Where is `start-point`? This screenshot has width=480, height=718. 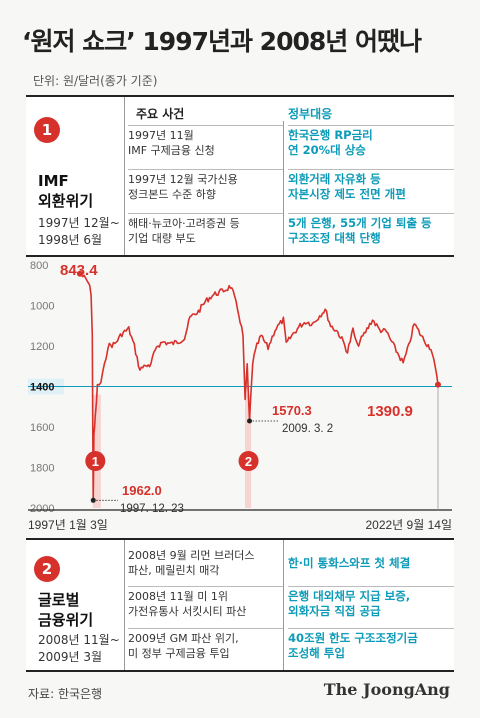
start-point is located at coordinates (80, 273).